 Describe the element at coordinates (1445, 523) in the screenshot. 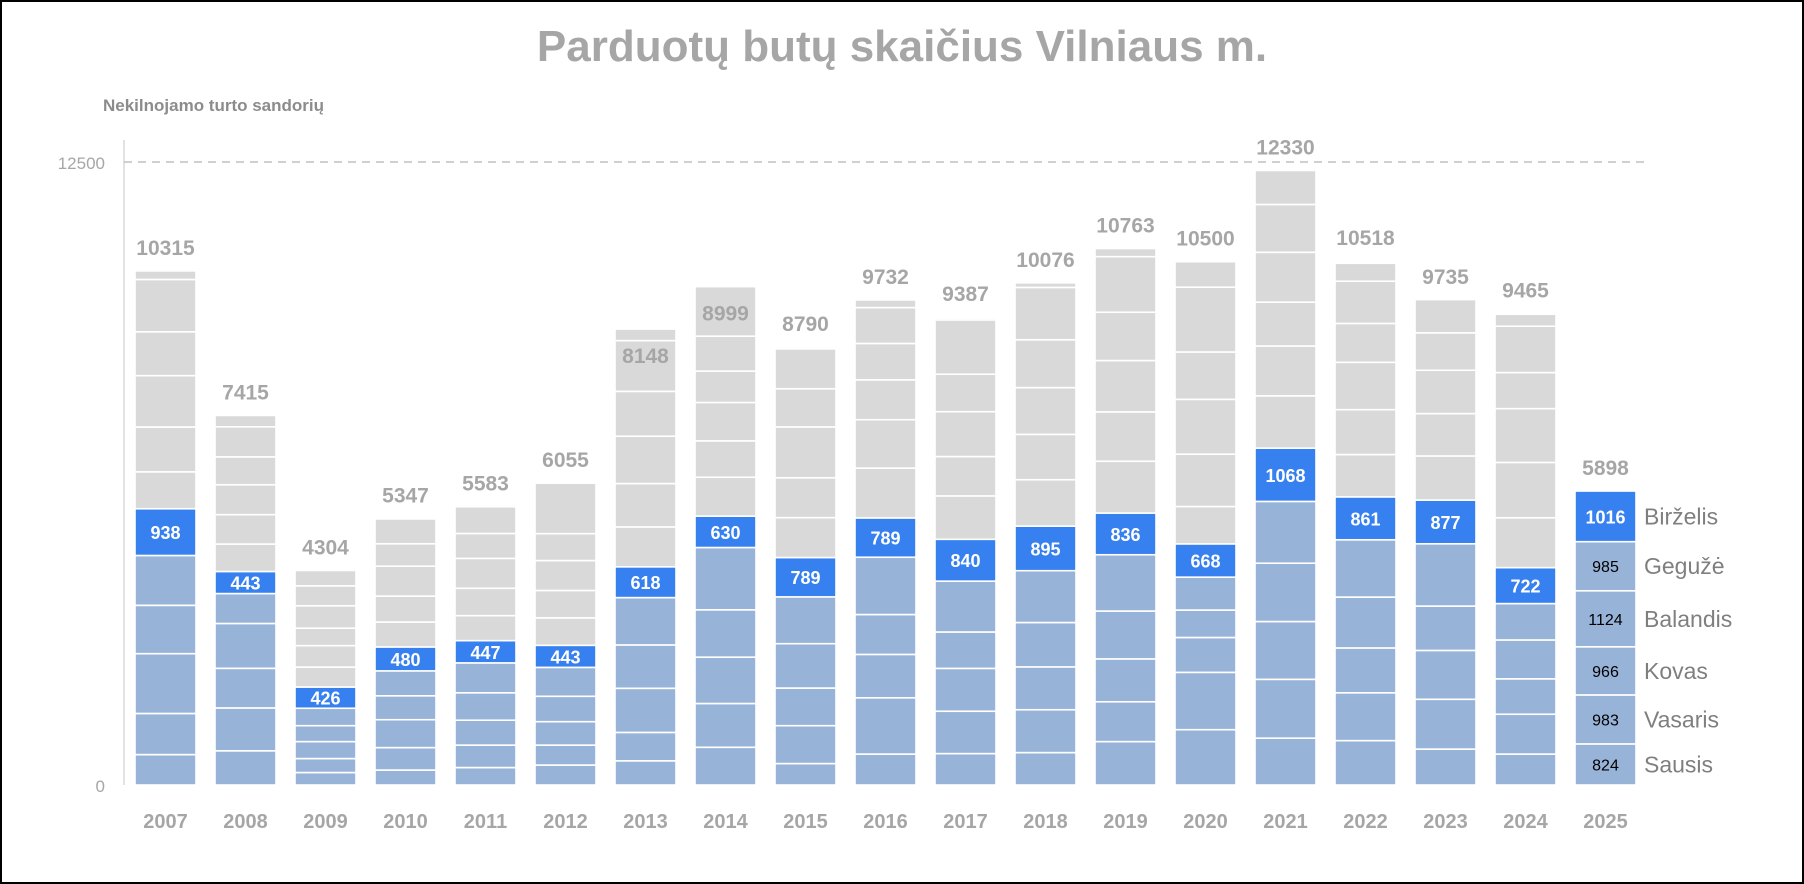

I see `june-value-label: 877` at that location.